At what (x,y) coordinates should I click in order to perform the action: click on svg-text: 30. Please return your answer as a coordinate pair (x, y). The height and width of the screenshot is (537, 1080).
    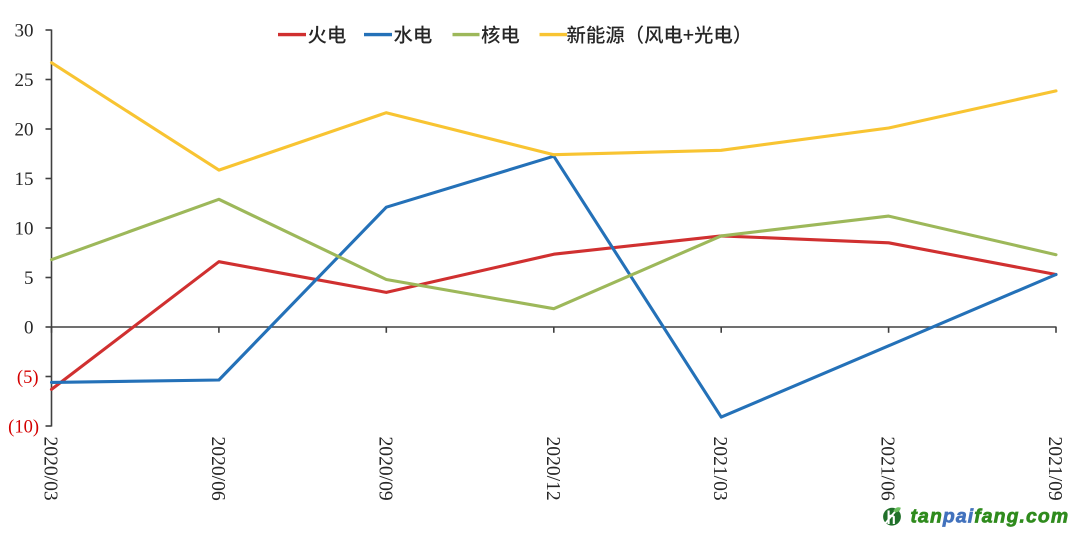
    Looking at the image, I should click on (24, 31).